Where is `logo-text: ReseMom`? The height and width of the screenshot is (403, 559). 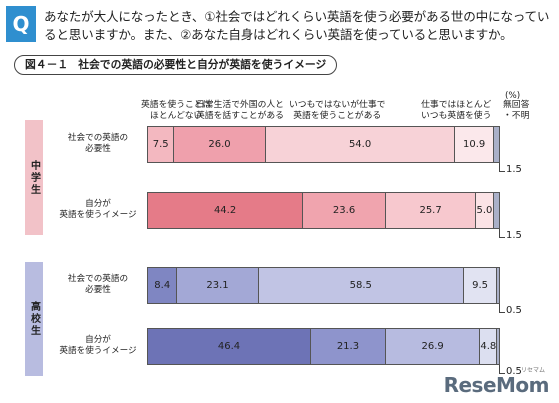 logo-text: ReseMom is located at coordinates (496, 385).